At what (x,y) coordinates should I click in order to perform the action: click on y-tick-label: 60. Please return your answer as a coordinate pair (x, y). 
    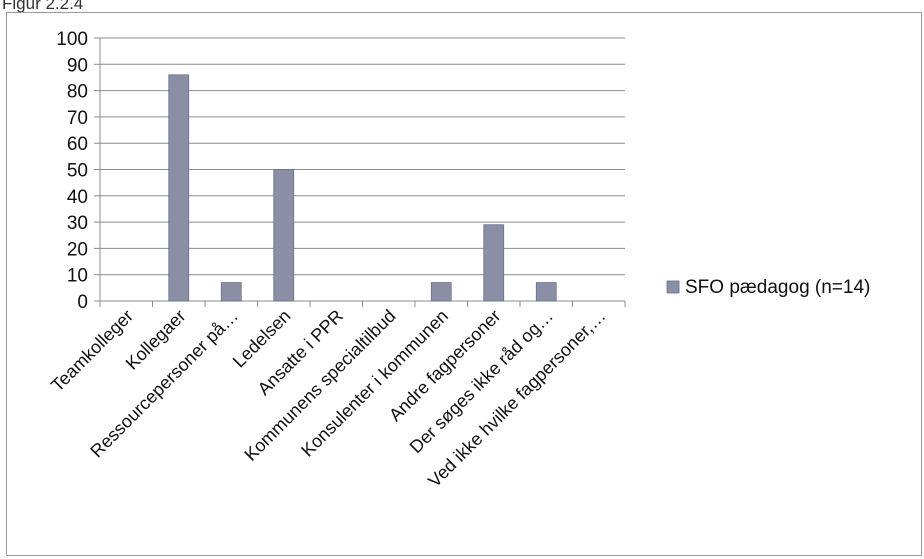
    Looking at the image, I should click on (77, 144).